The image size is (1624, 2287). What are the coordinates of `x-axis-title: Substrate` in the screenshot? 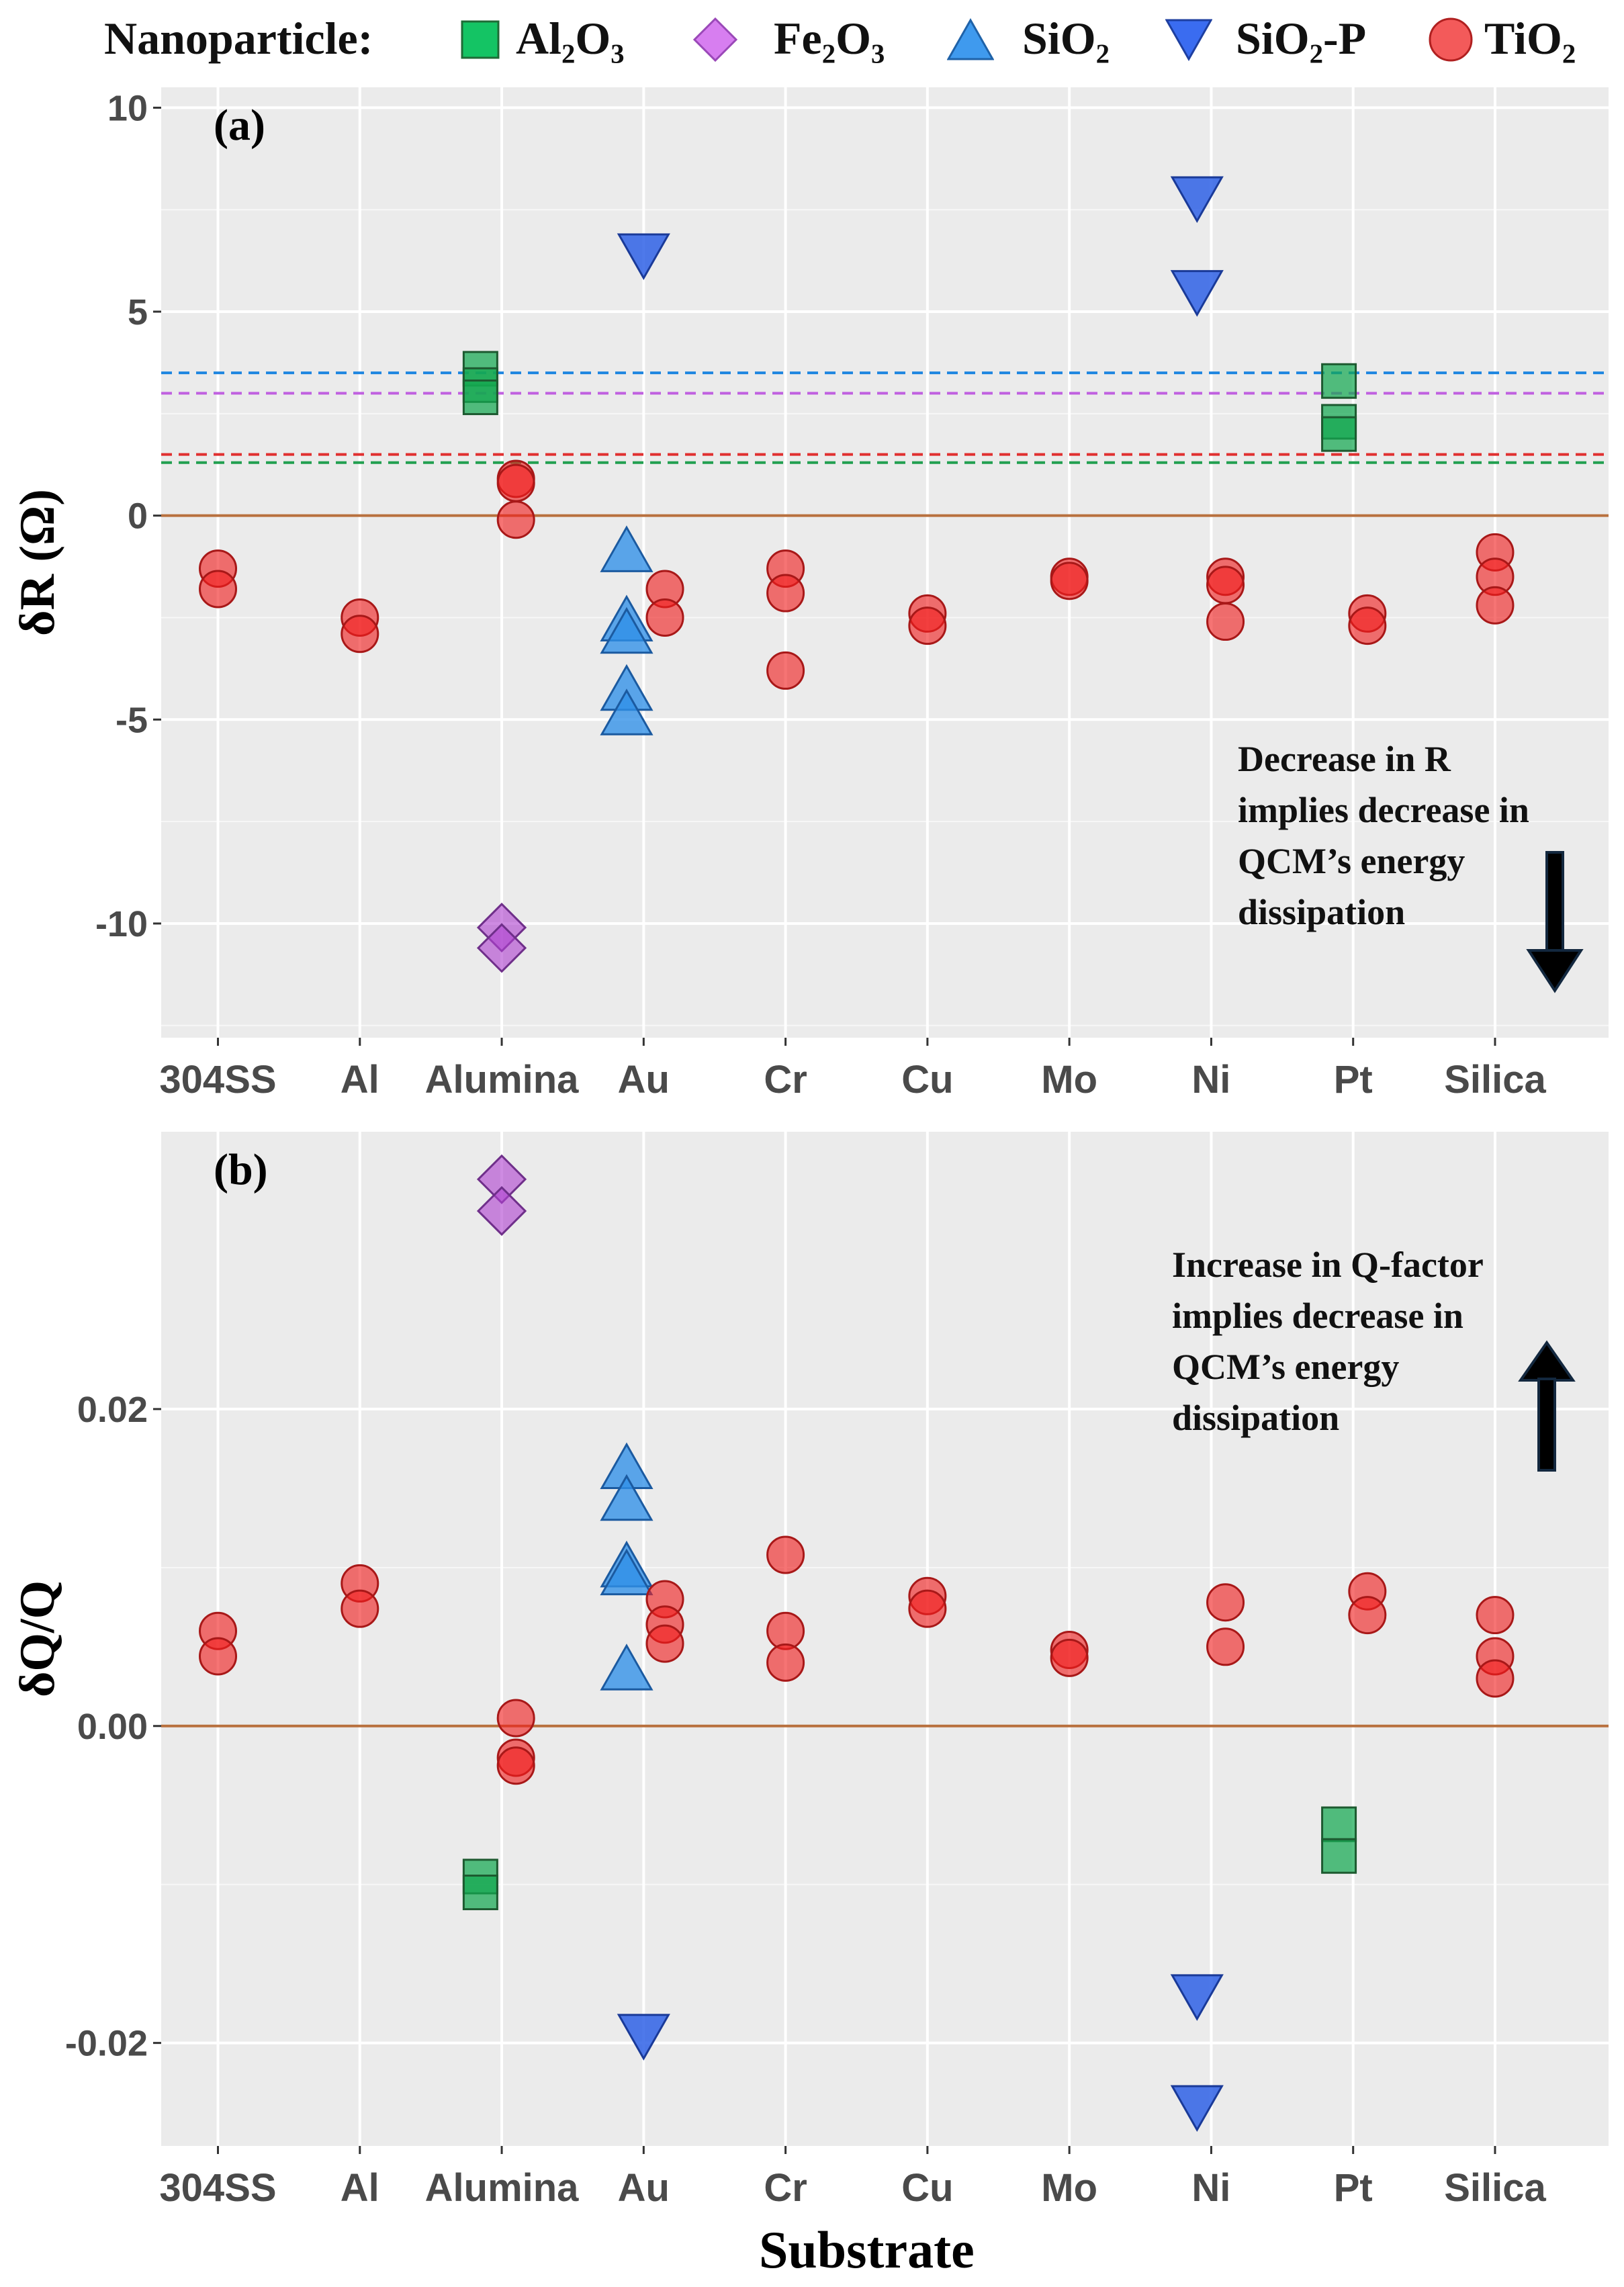 It's located at (867, 2250).